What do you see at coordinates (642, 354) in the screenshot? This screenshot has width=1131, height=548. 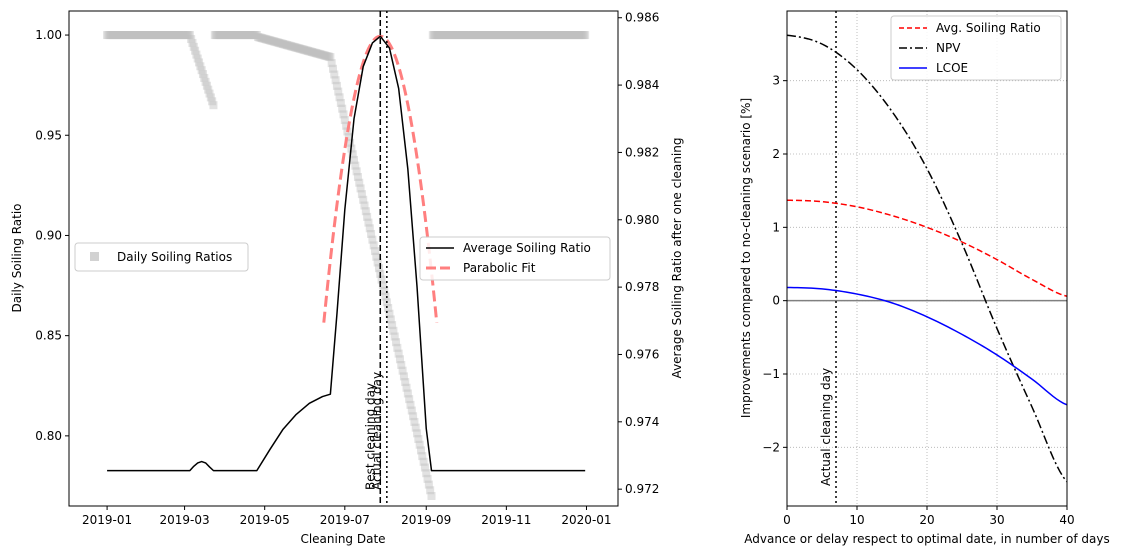 I see `soiling-right-y-tick-label: 0.976` at bounding box center [642, 354].